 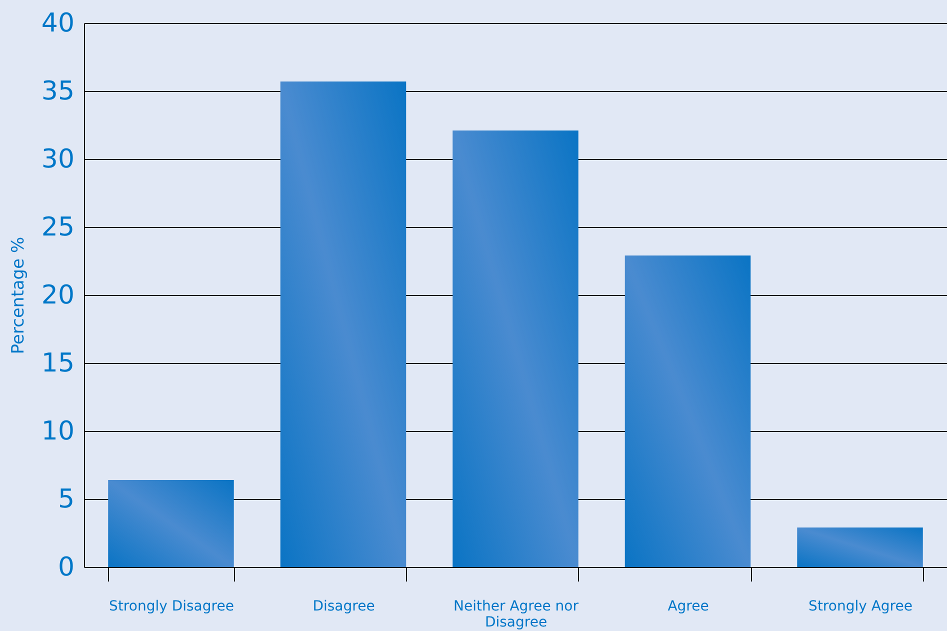 What do you see at coordinates (66, 567) in the screenshot?
I see `y-tick-label: 0` at bounding box center [66, 567].